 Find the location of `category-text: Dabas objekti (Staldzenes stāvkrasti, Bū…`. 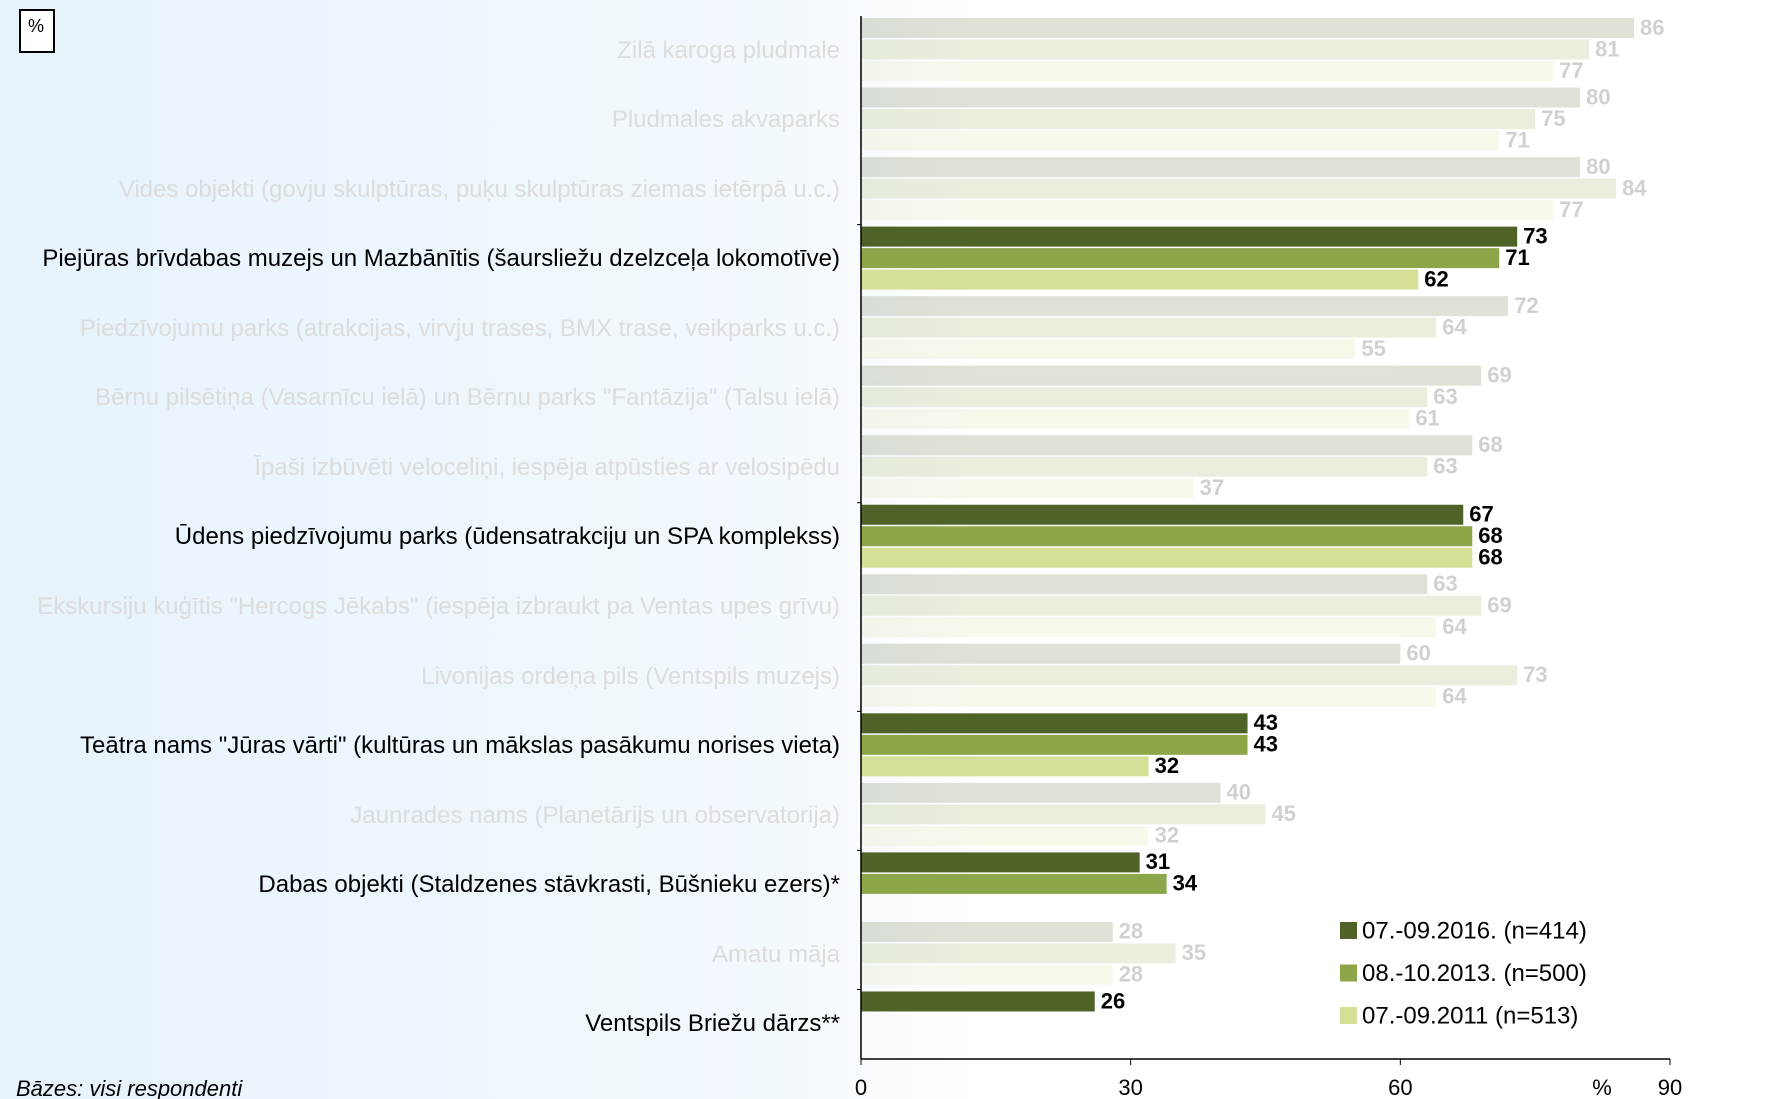

category-text: Dabas objekti (Staldzenes stāvkrasti, Bū… is located at coordinates (549, 885).